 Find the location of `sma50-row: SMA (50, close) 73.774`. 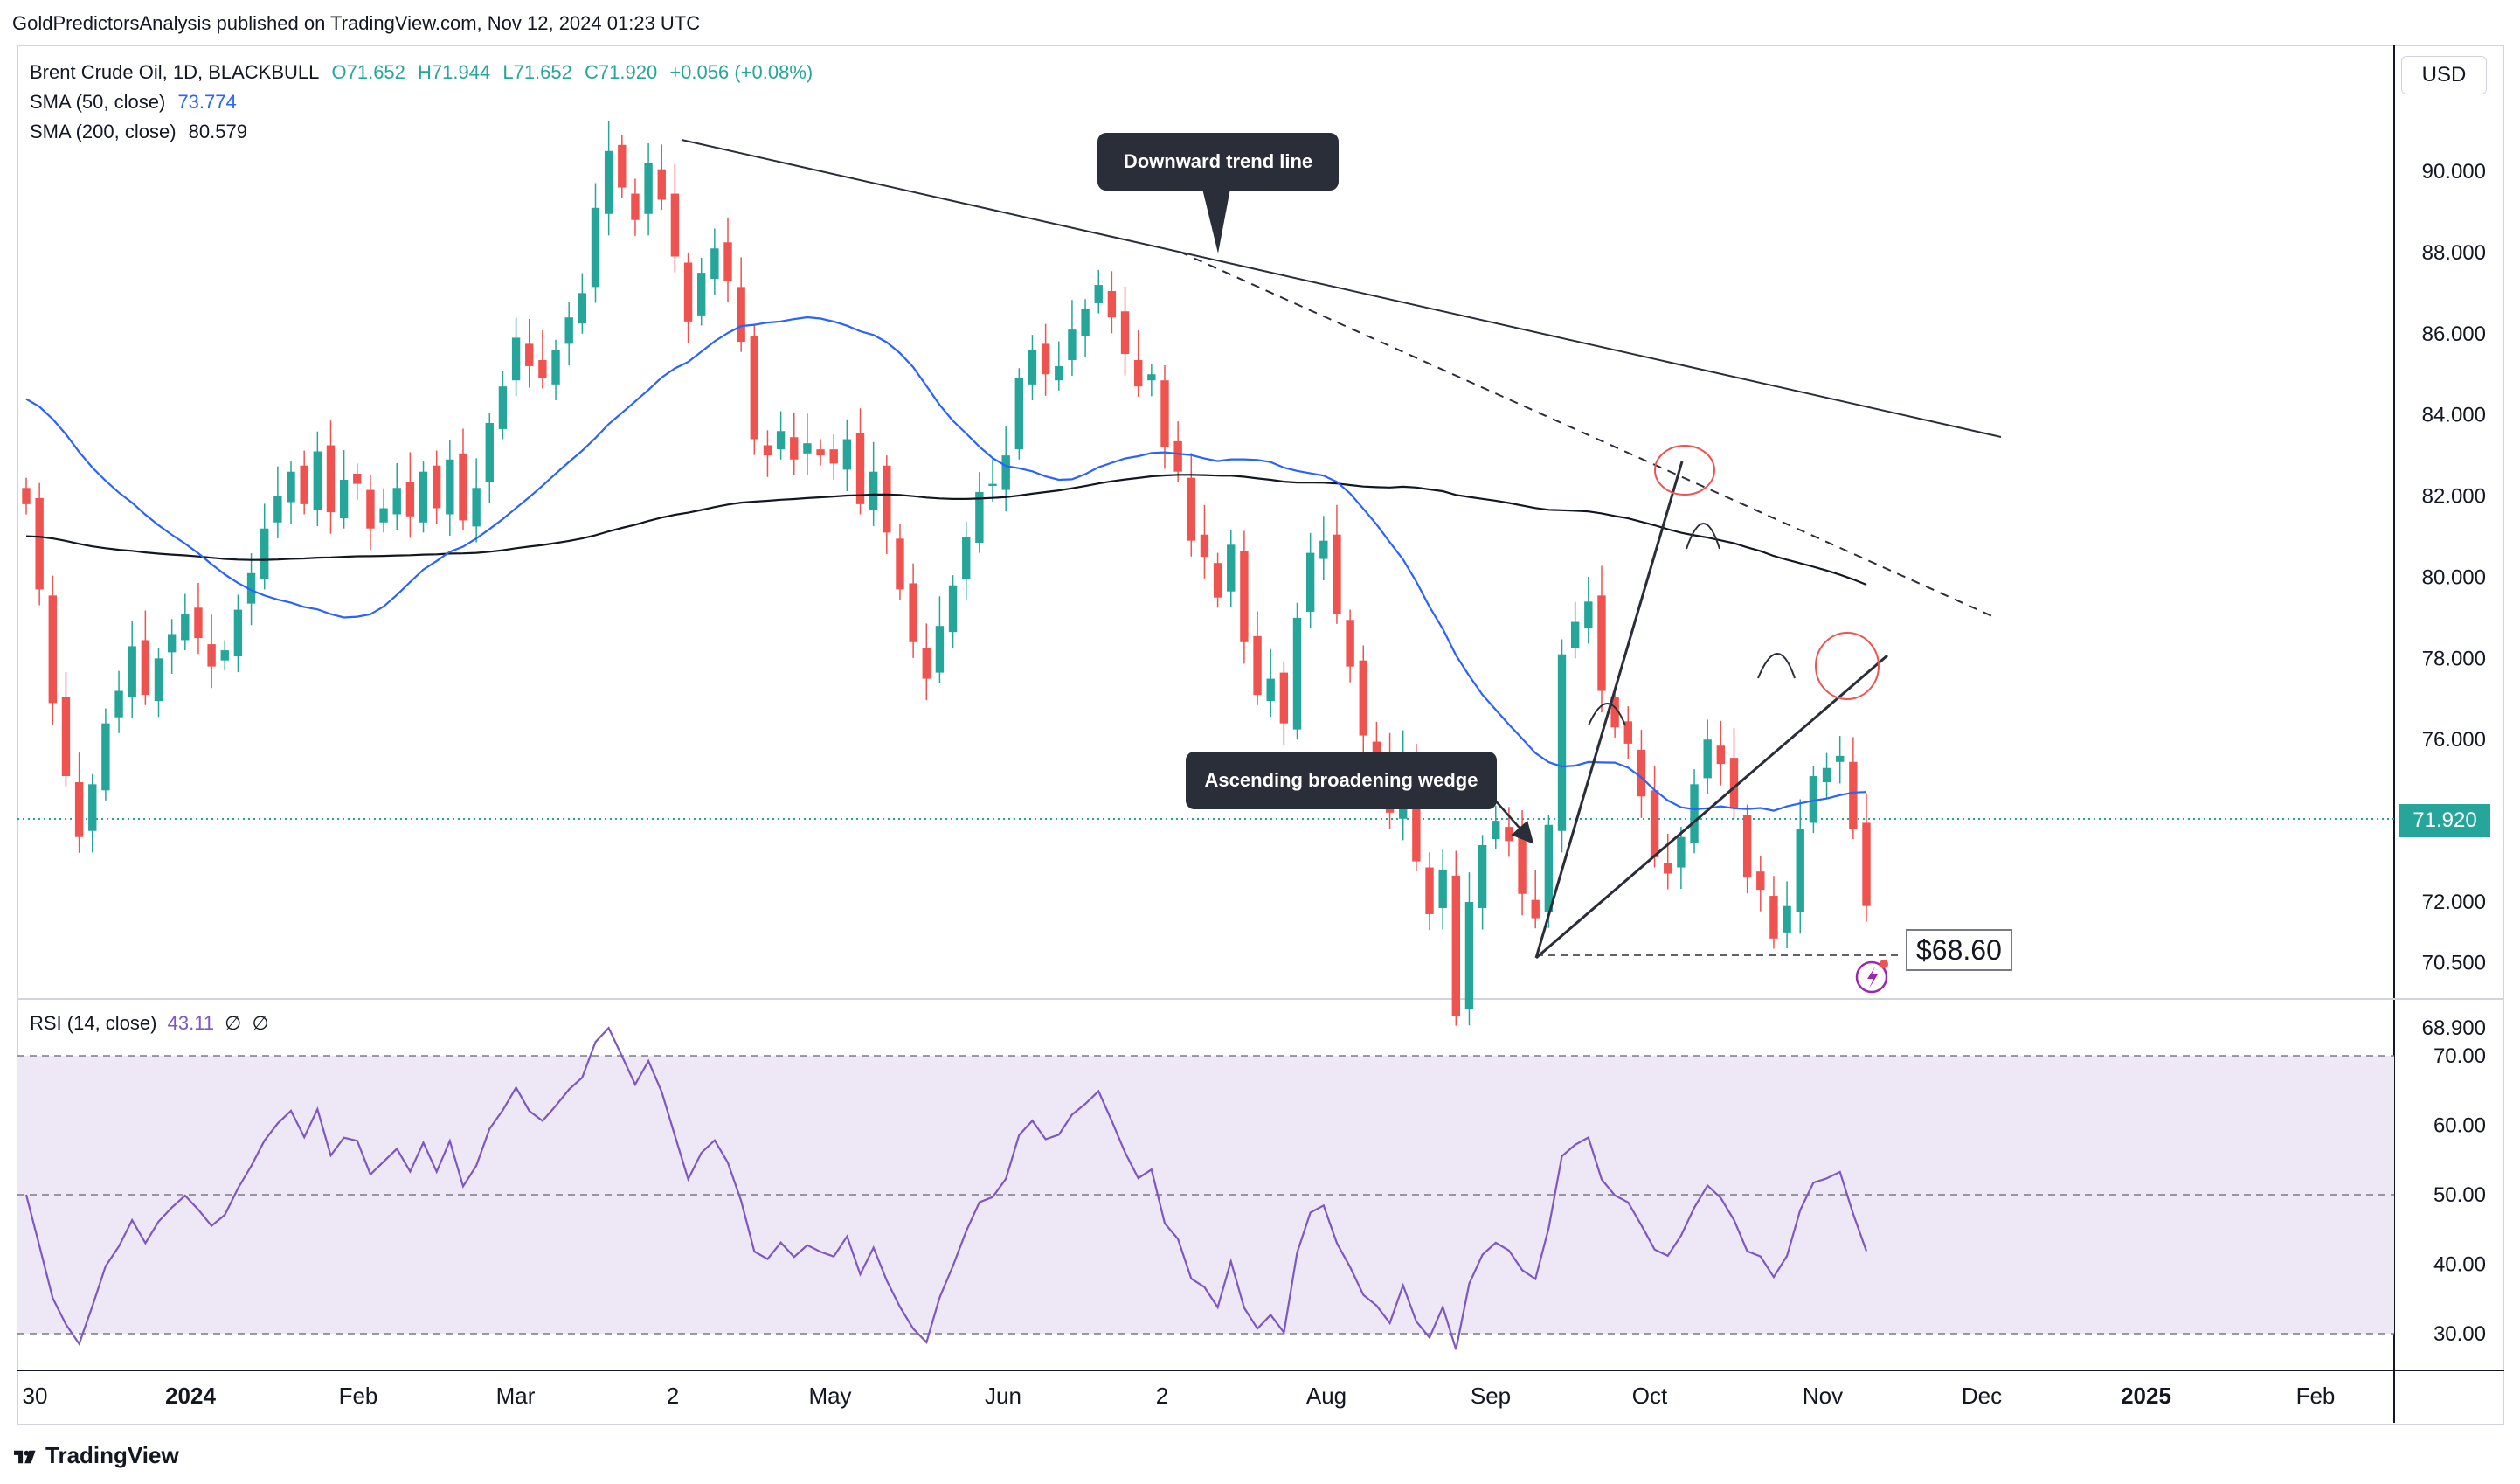

sma50-row: SMA (50, close) 73.774 is located at coordinates (425, 102).